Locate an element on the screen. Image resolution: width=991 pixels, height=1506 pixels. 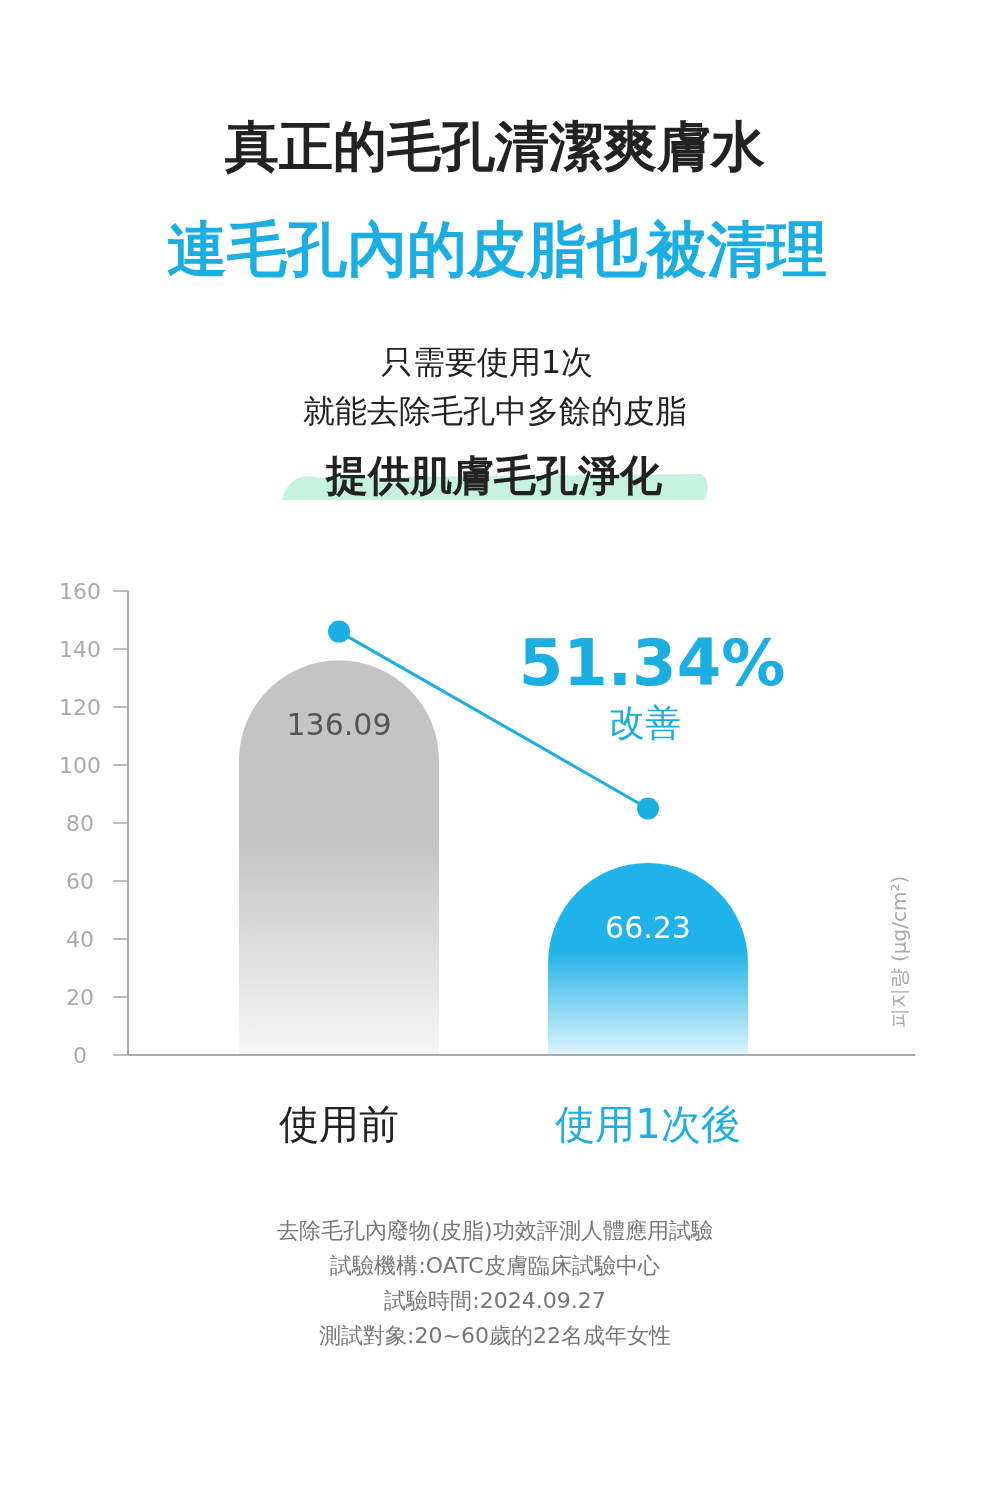
y-tick-label: 0 is located at coordinates (80, 1055).